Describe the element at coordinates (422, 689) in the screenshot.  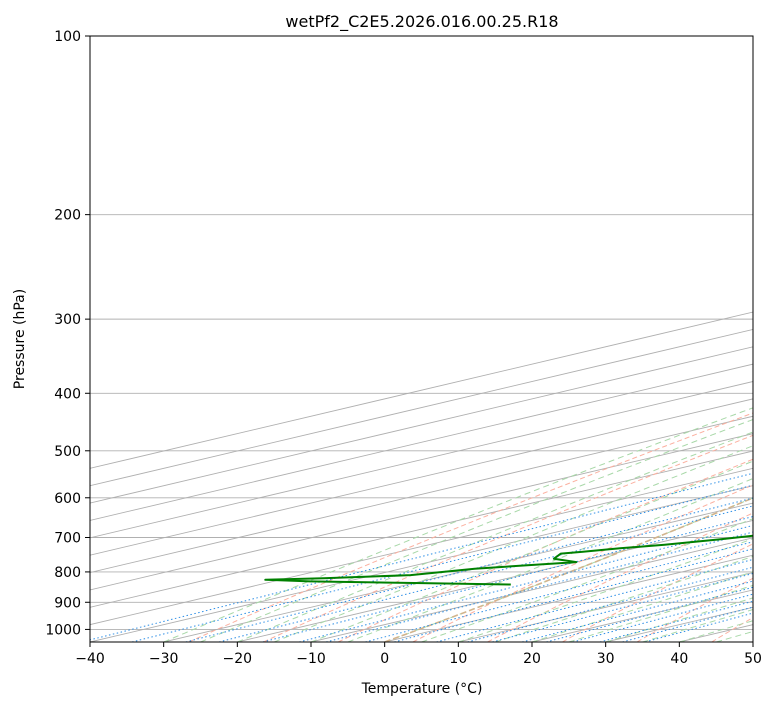
I see `x-axis-label: Temperature (°C)` at that location.